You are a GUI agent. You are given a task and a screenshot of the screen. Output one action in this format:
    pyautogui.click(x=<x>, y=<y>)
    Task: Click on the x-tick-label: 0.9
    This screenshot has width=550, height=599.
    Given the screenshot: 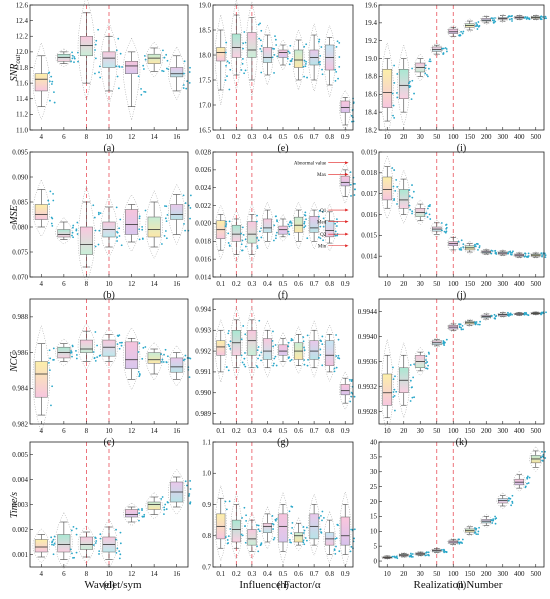 What is the action you would take?
    pyautogui.click(x=345, y=137)
    